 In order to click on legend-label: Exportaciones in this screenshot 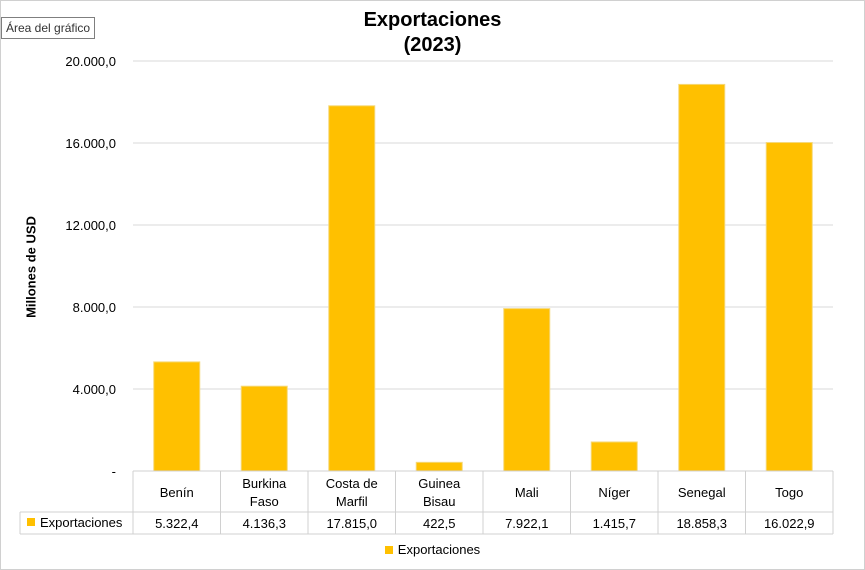, I will do `click(439, 549)`.